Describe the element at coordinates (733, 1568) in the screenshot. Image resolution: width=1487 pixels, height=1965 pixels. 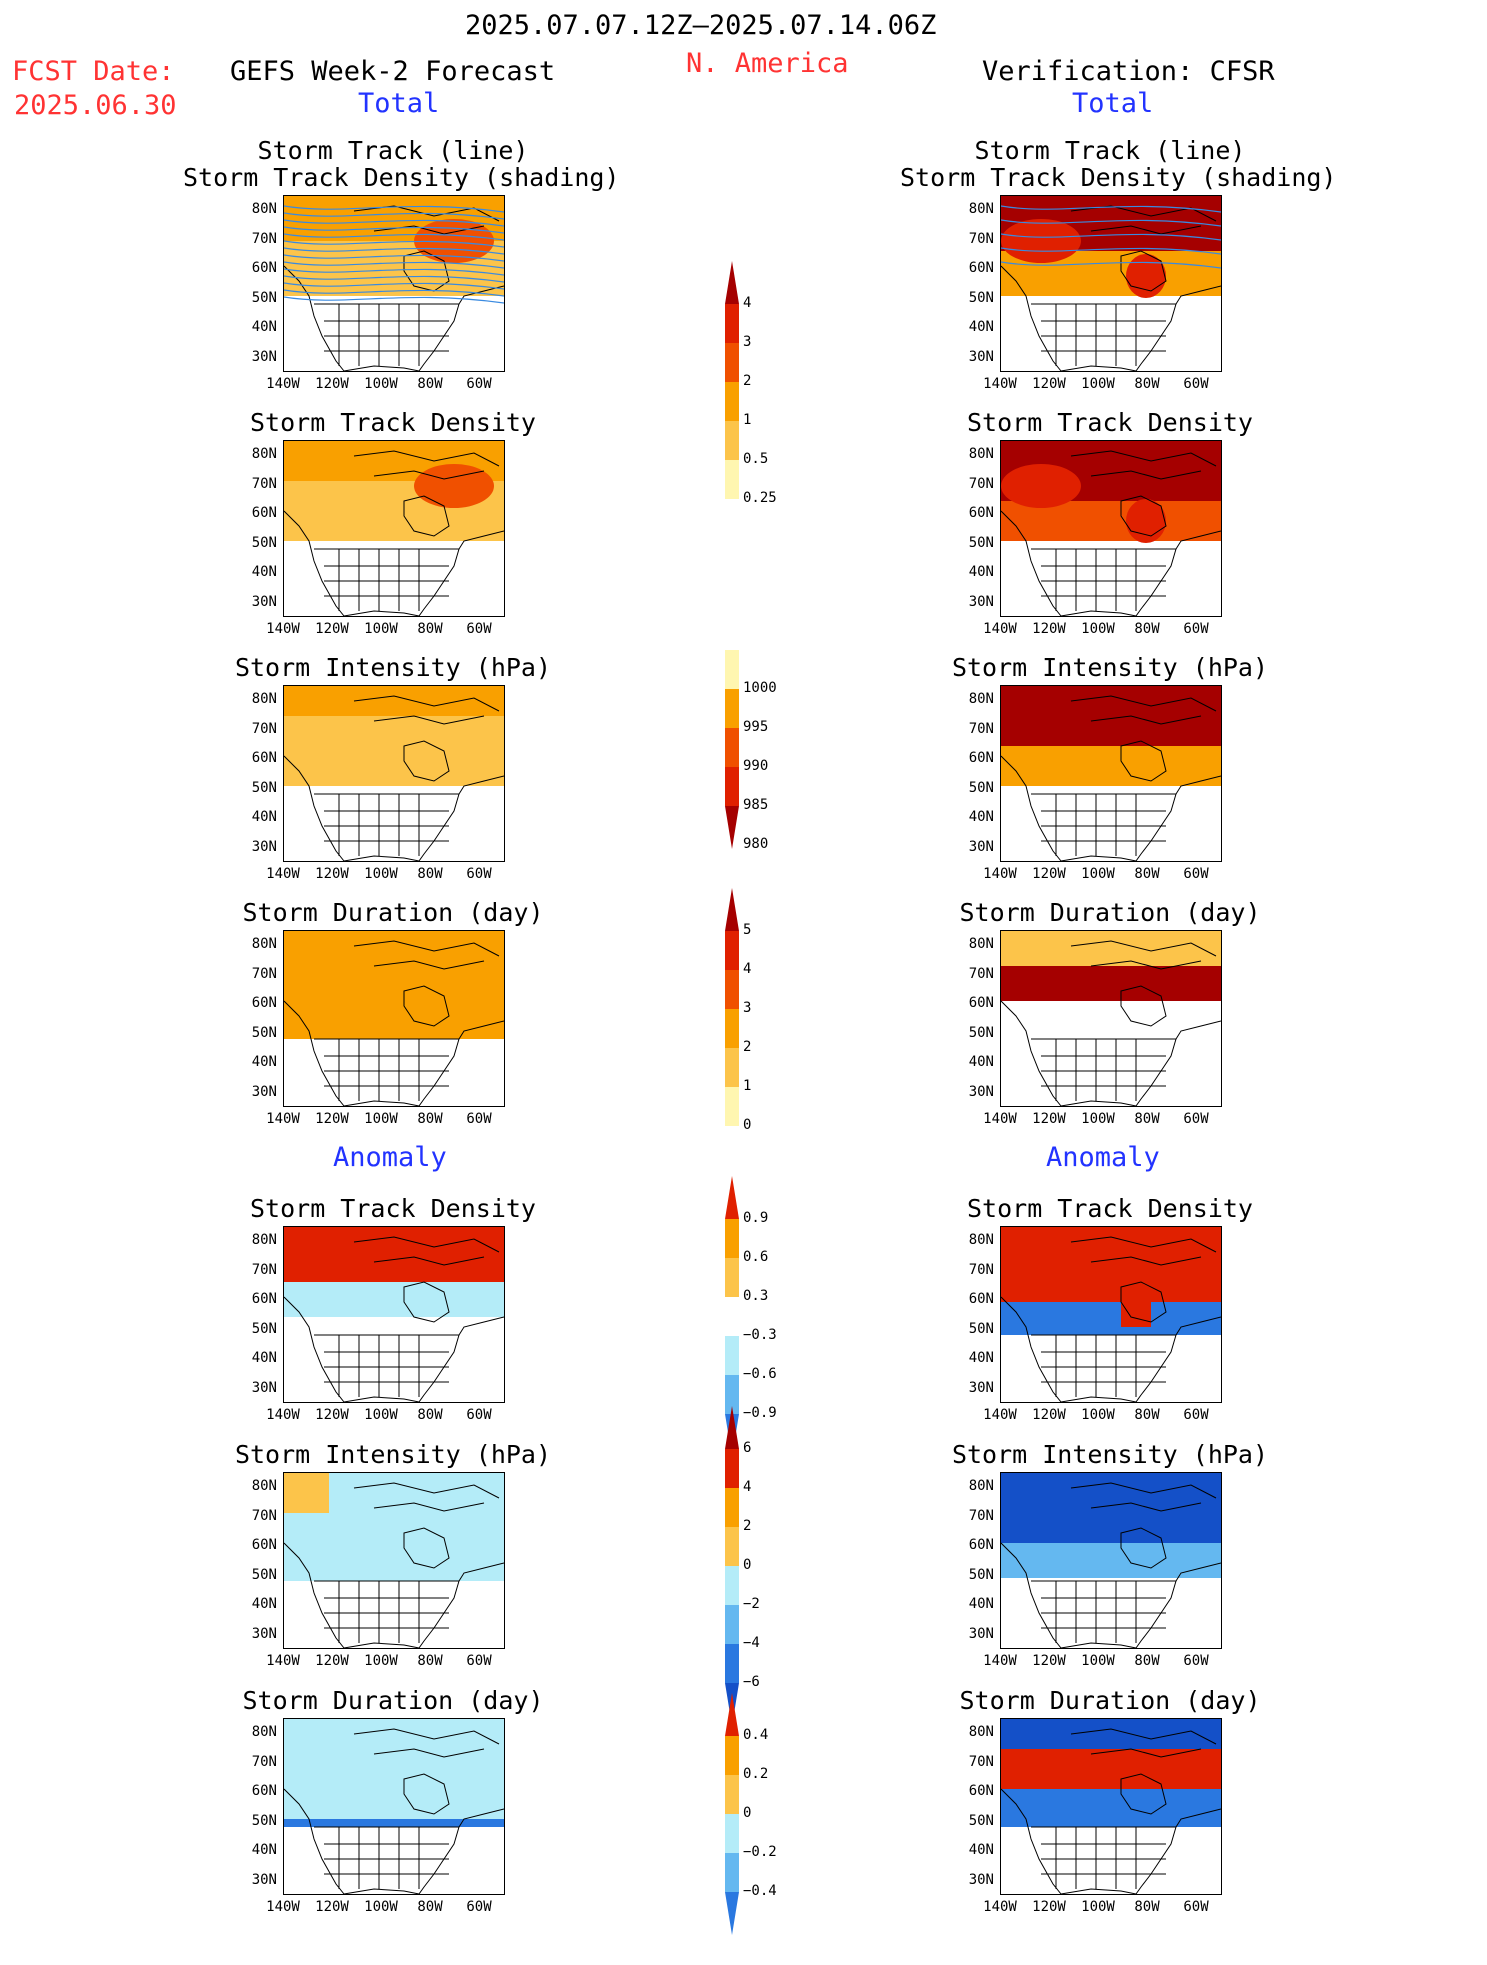
I see `colorbar-anom_intensity` at that location.